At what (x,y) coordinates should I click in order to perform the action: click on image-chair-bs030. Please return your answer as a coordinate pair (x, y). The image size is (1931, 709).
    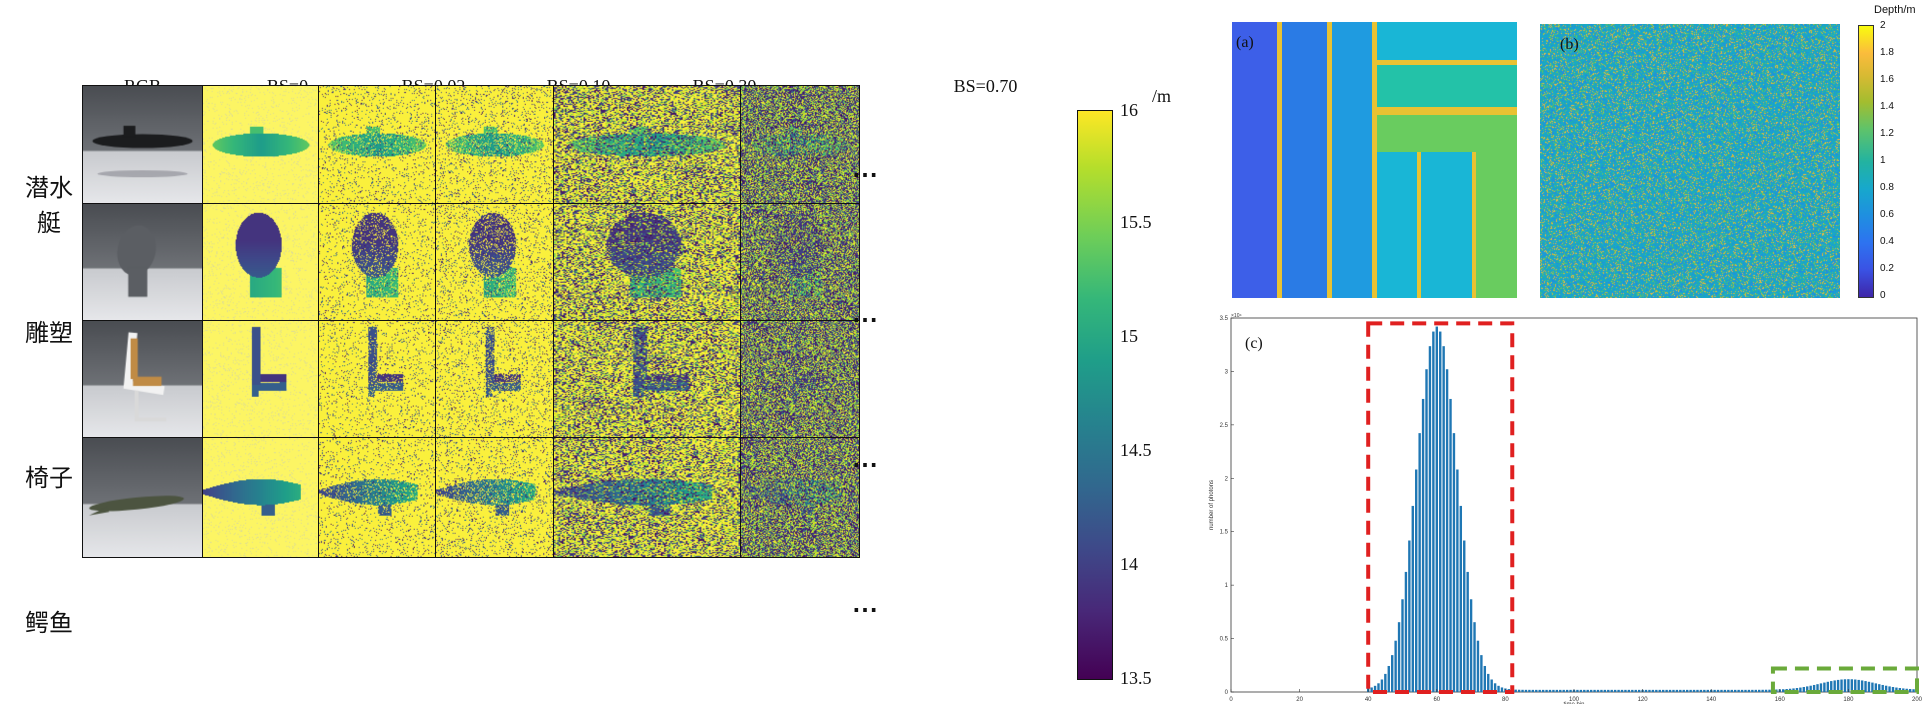
    Looking at the image, I should click on (647, 379).